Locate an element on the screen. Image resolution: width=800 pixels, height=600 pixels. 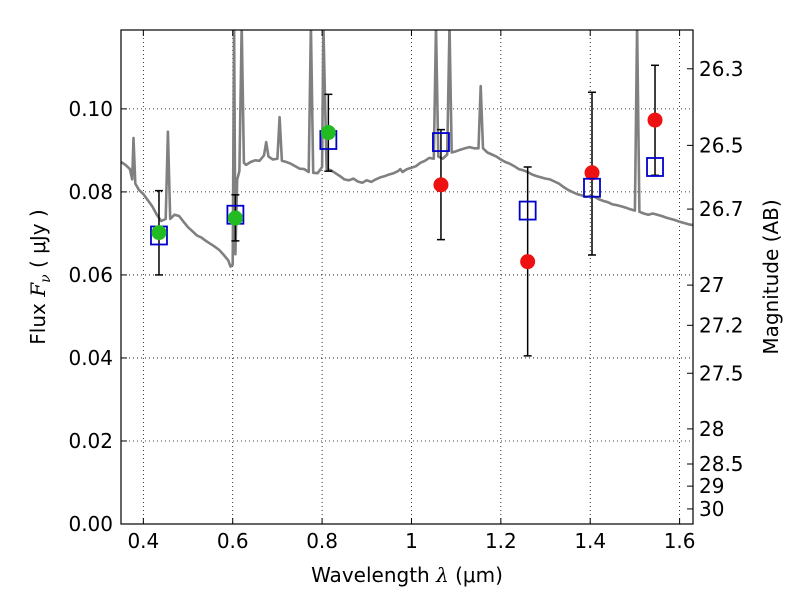
observed-red-layer is located at coordinates (548, 191).